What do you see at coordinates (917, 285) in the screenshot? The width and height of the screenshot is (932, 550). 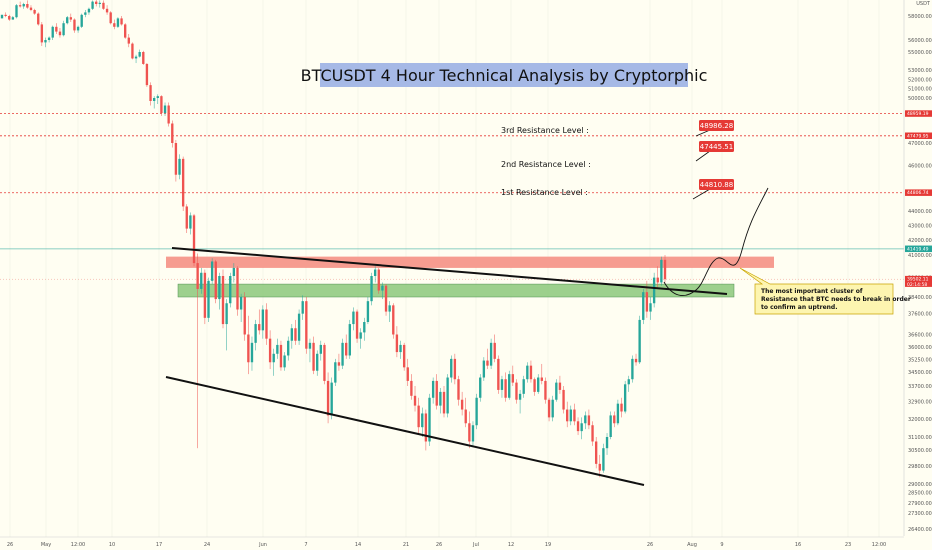 I see `y-axis-tag-sublabel: 02:14:58` at bounding box center [917, 285].